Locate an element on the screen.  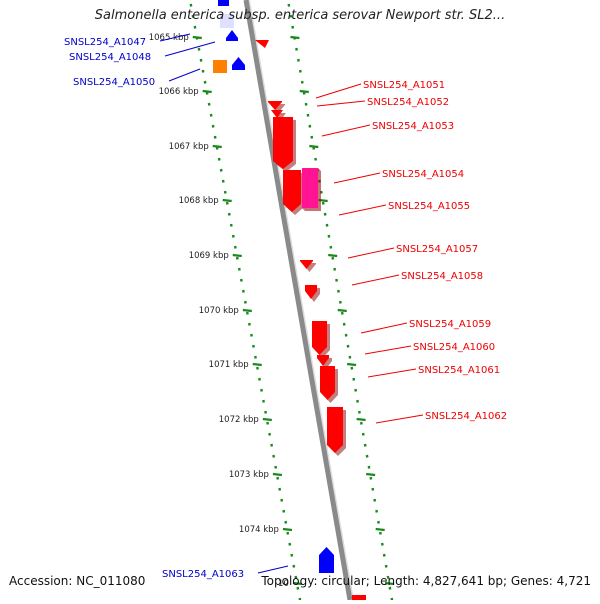
scale-tick-label: 1068 kbp is located at coordinates (199, 201).